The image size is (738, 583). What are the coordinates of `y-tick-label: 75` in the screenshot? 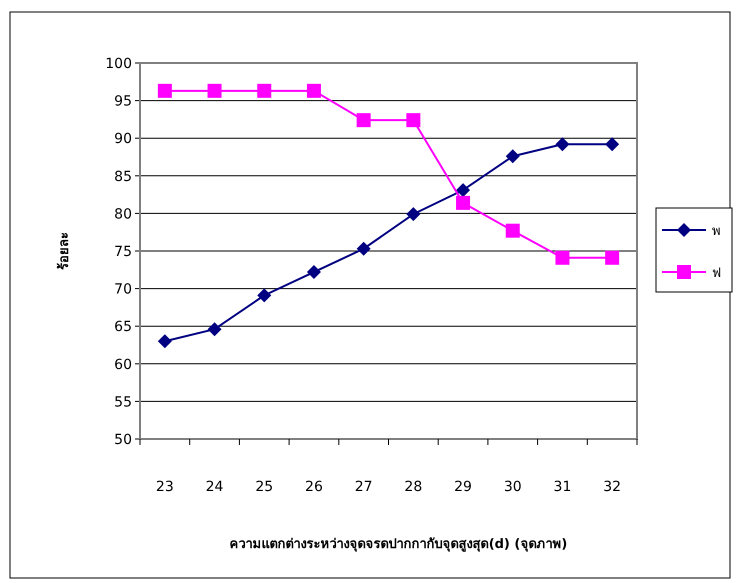 It's located at (123, 252).